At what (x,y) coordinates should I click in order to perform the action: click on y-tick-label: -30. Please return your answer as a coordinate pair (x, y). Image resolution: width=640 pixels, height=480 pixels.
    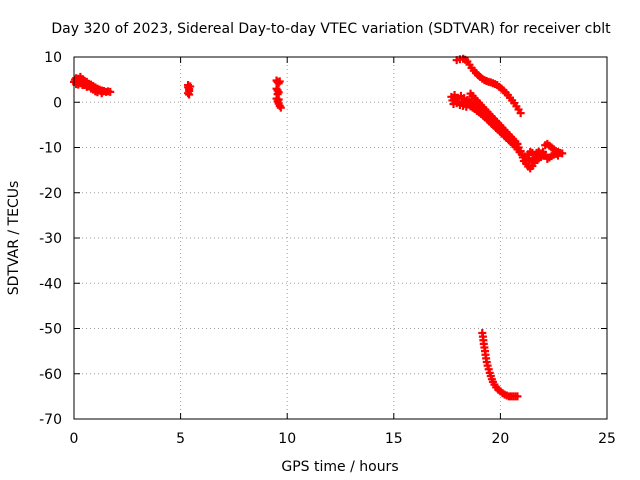
    Looking at the image, I should click on (50, 239).